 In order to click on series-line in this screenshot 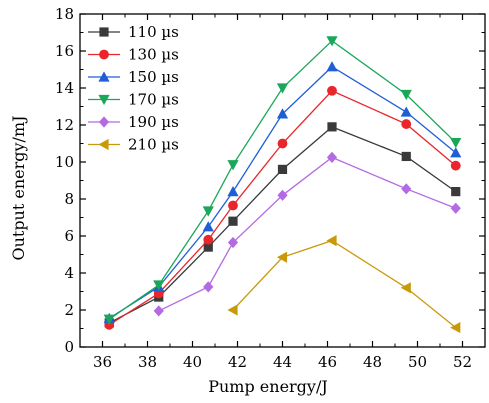, I will do `click(344, 284)`.